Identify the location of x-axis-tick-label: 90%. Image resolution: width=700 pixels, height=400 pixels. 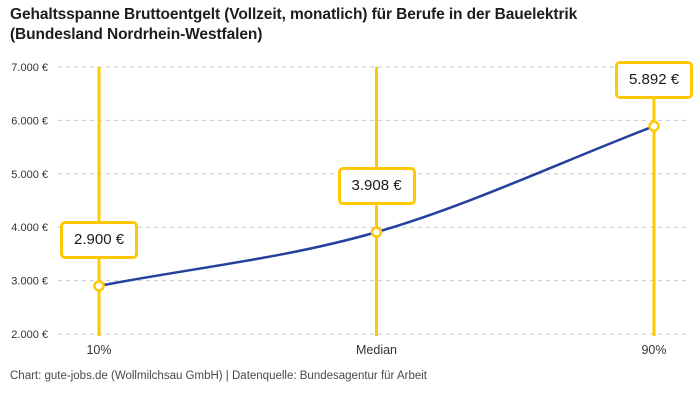
(653, 350).